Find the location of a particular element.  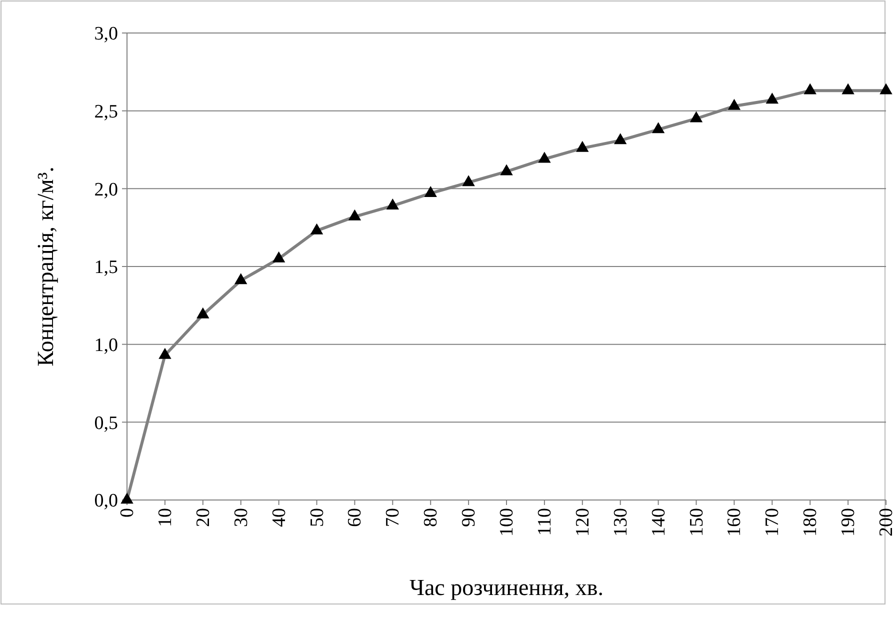

x-tick-label: 150 is located at coordinates (697, 522).